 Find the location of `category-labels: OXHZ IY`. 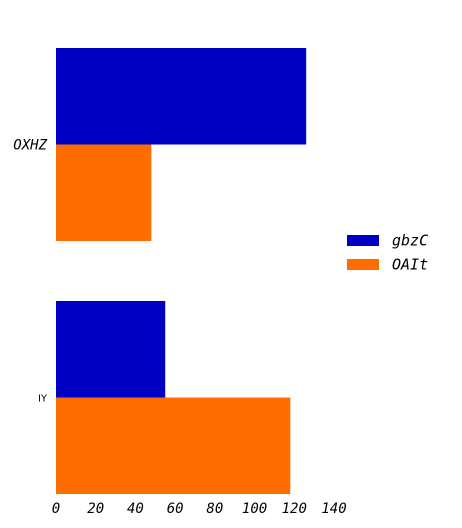

category-labels: OXHZ IY is located at coordinates (30, 271).